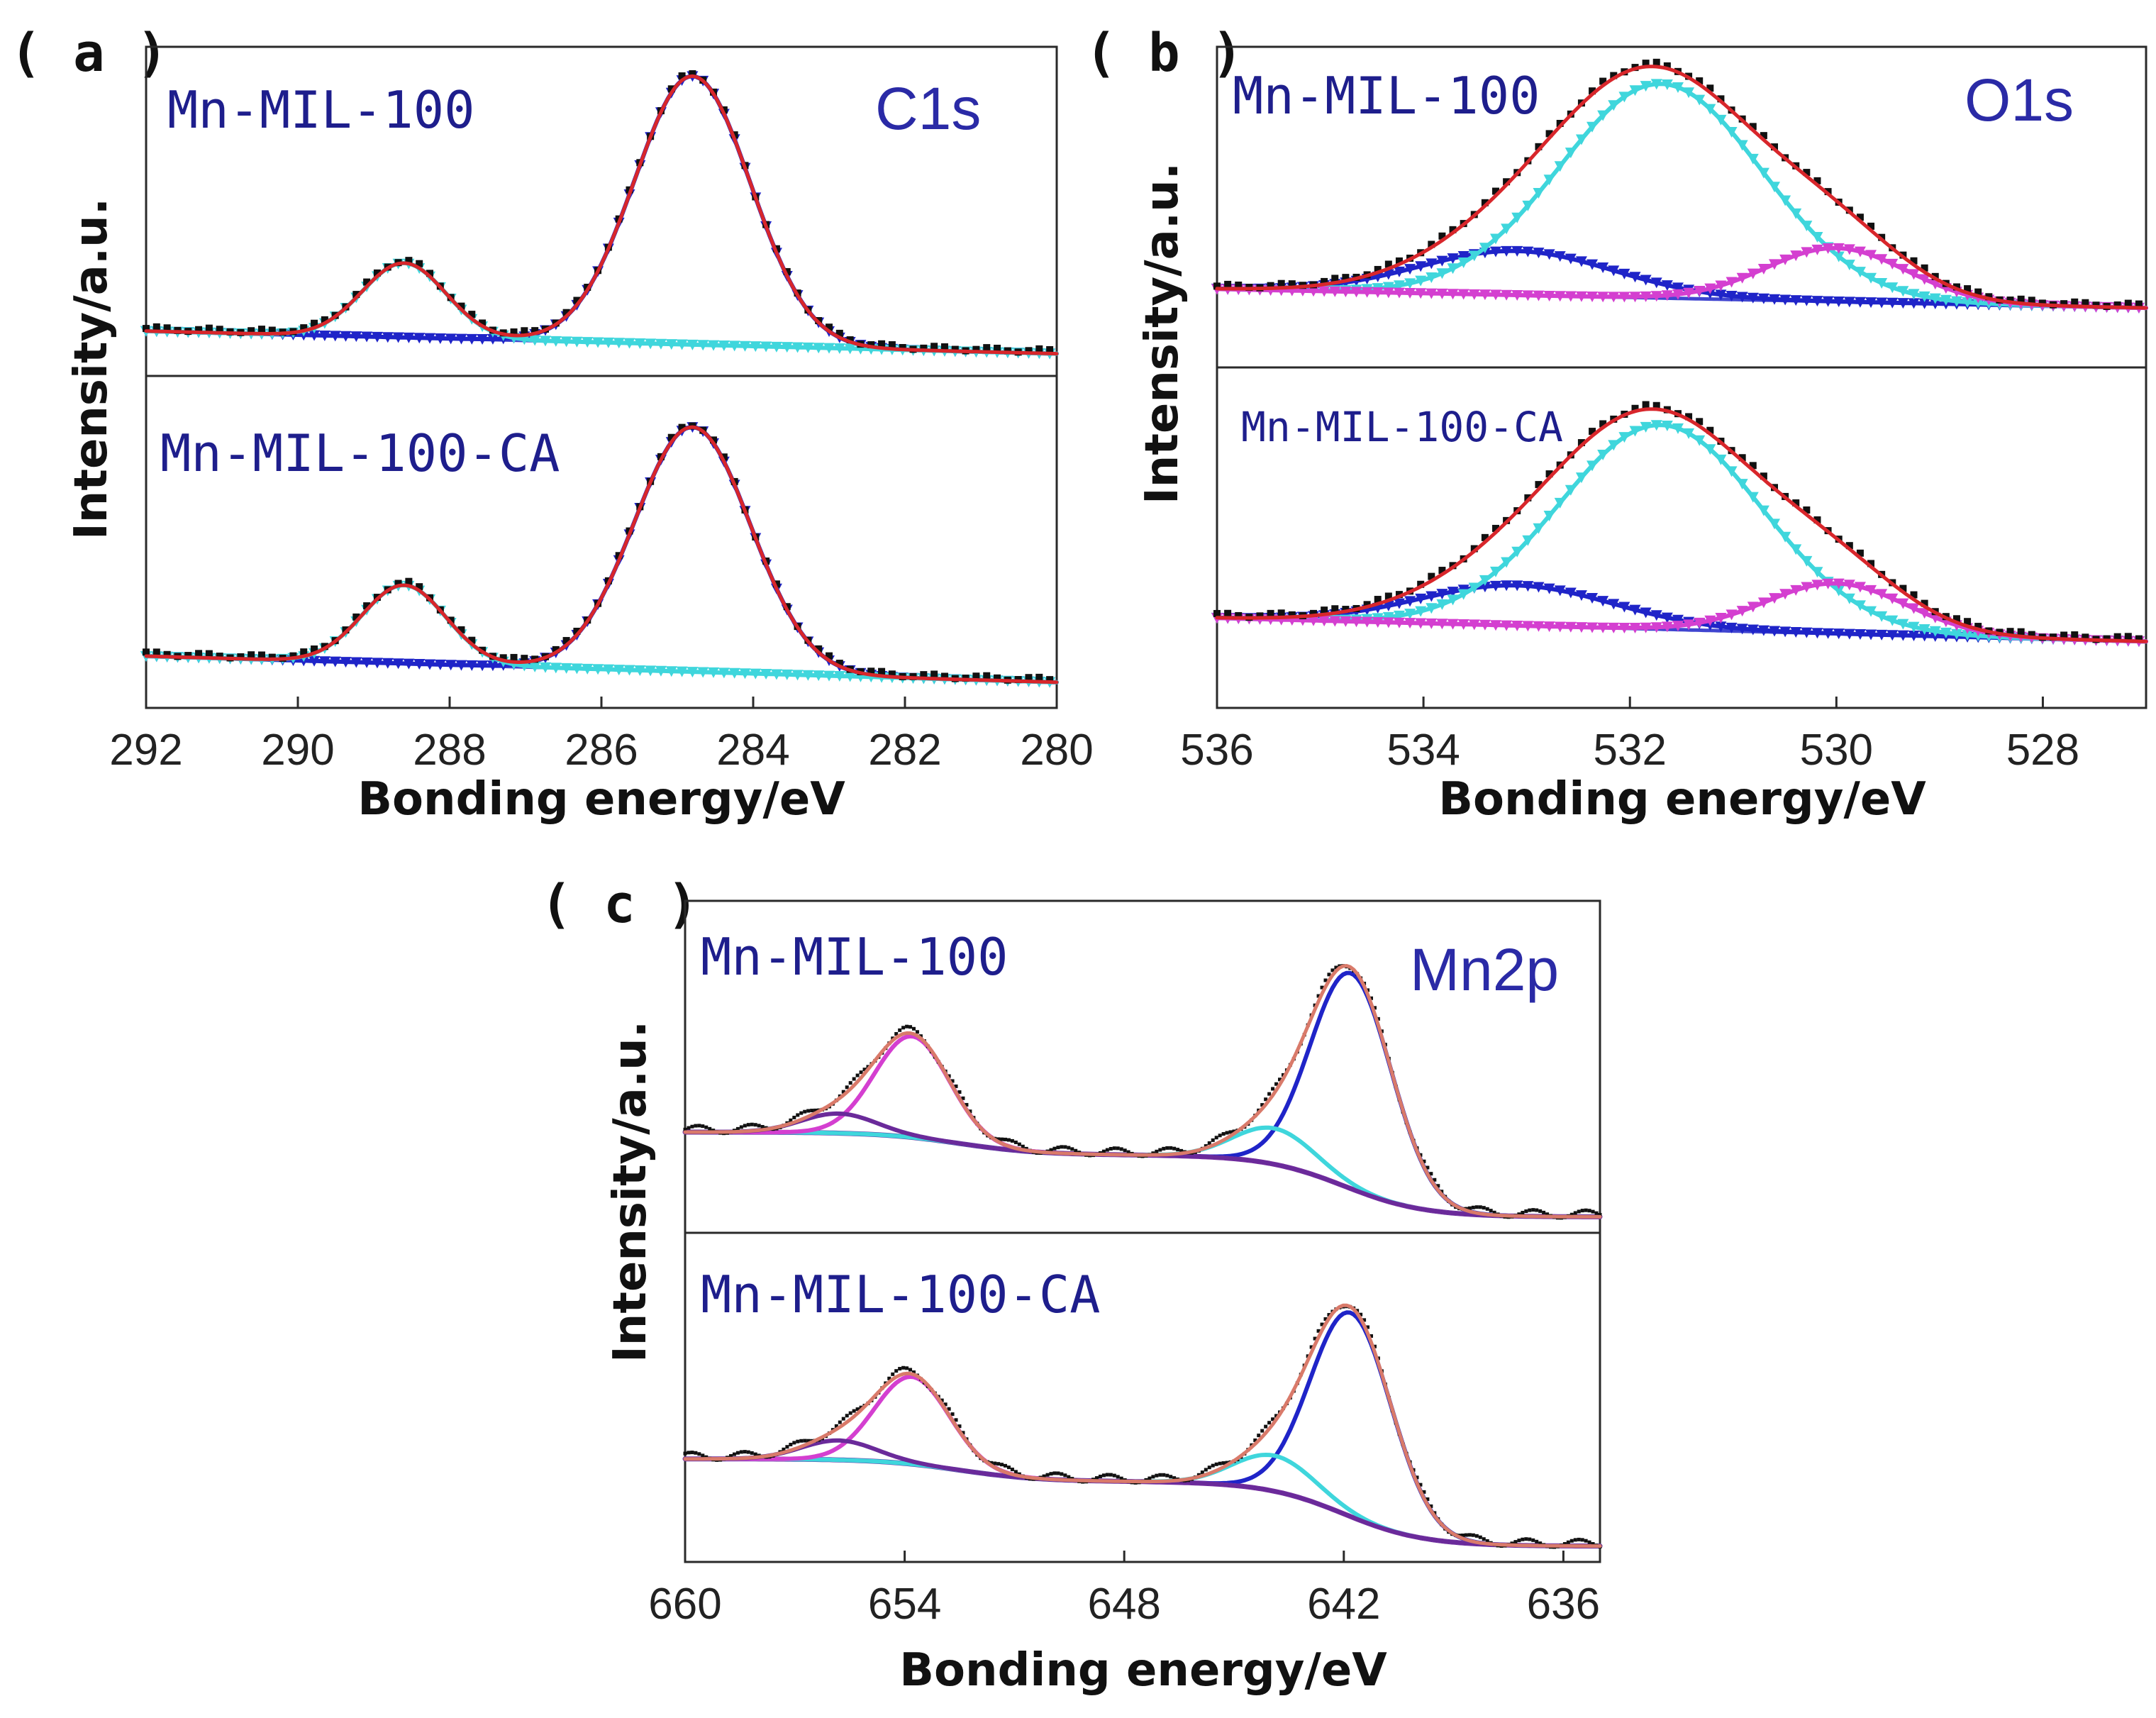  I want to click on panel-a-top-sample-label: Mn-MIL-100, so click(320, 110).